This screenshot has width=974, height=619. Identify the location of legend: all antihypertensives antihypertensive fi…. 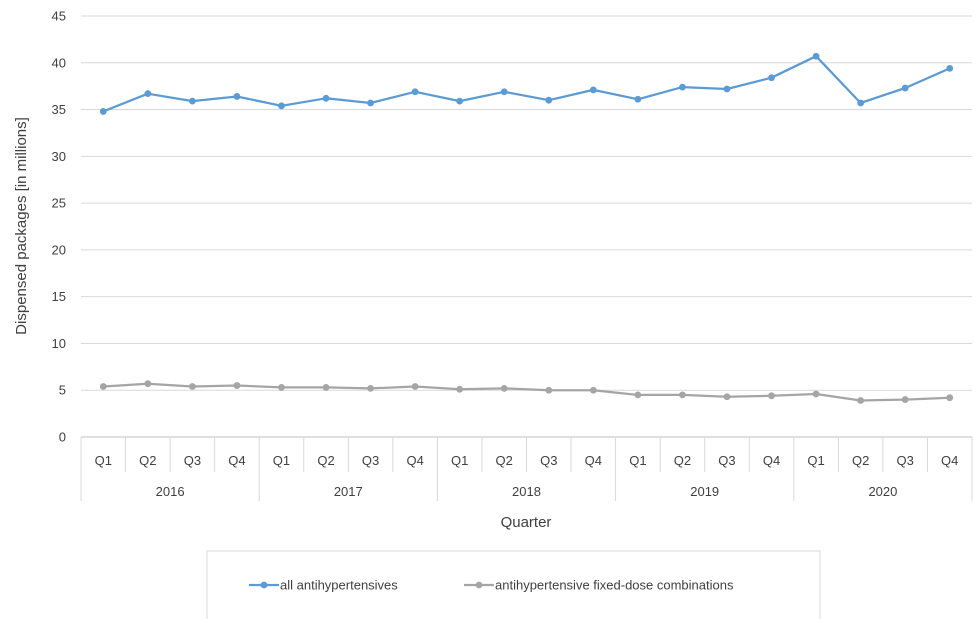
(513, 584).